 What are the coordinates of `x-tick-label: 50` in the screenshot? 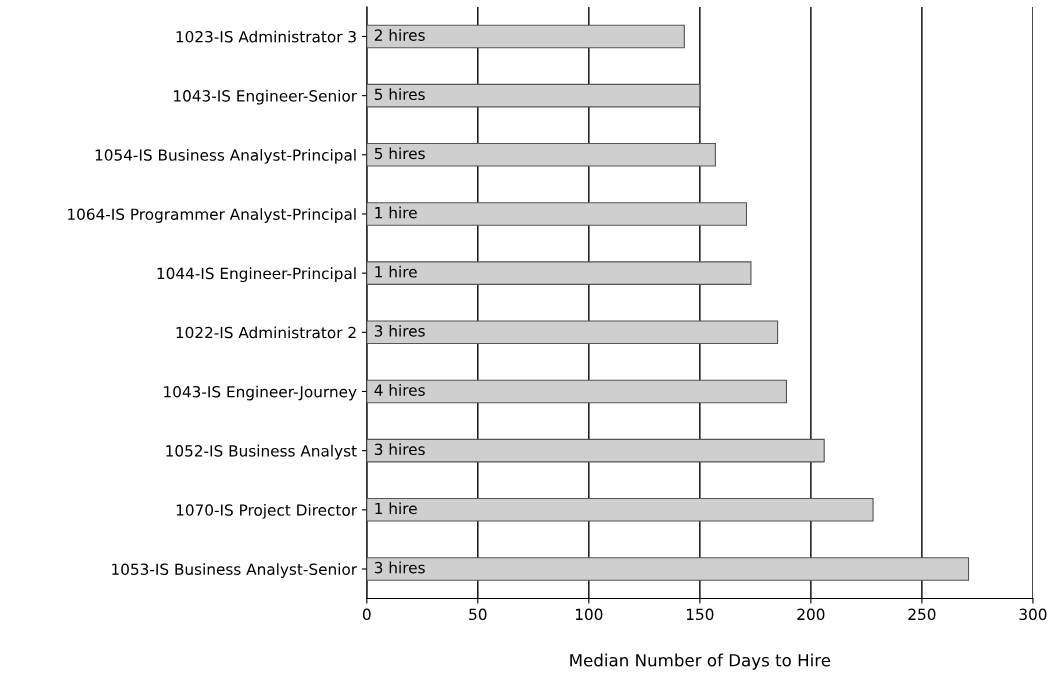 It's located at (478, 614).